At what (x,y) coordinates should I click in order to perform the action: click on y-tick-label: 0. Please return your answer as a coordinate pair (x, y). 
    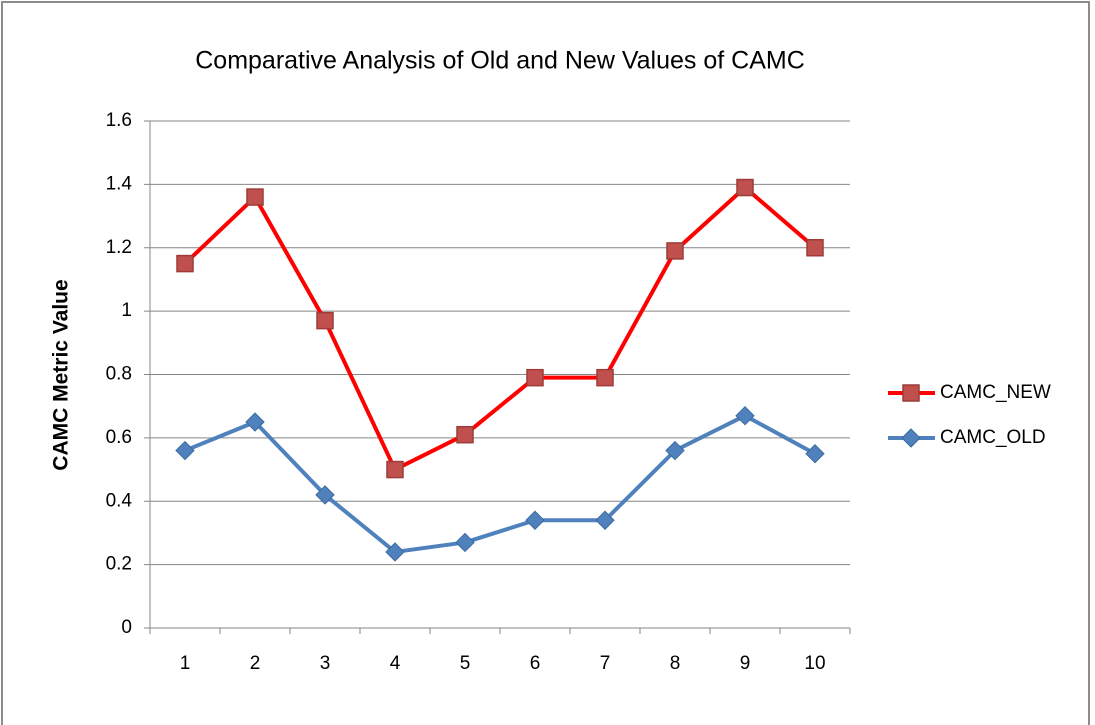
    Looking at the image, I should click on (126, 627).